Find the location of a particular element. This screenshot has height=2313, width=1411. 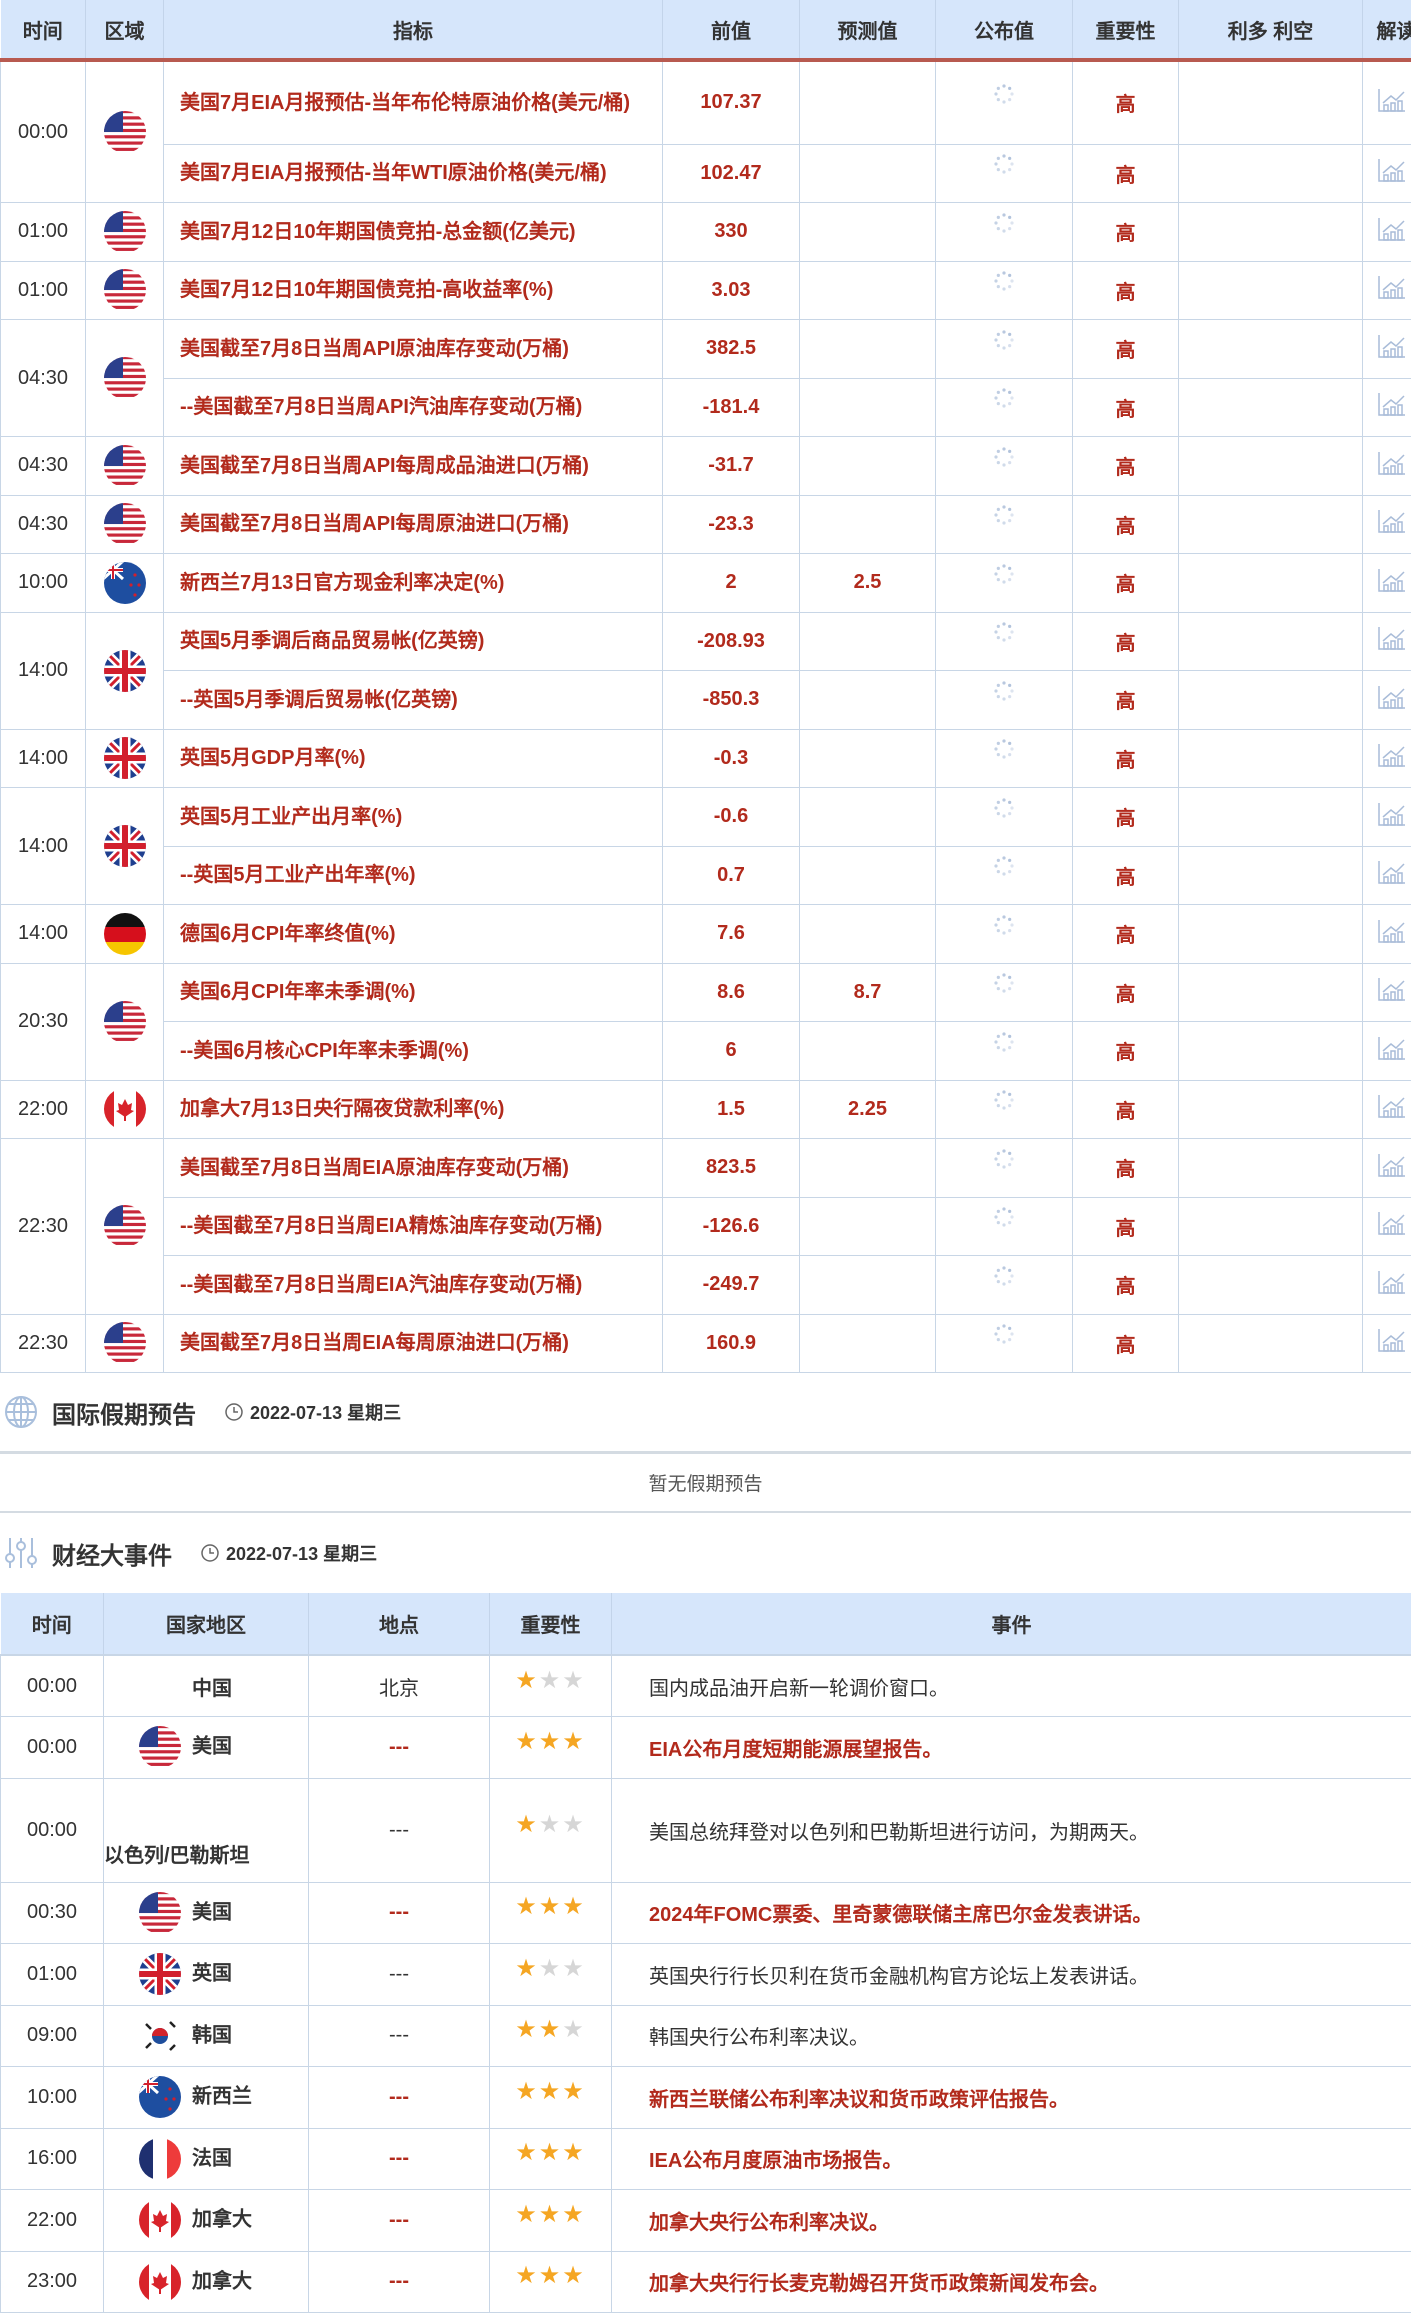

indicator-link: 美国截至7月8日当周EIA原油库存变动(万桶) is located at coordinates (413, 1168).